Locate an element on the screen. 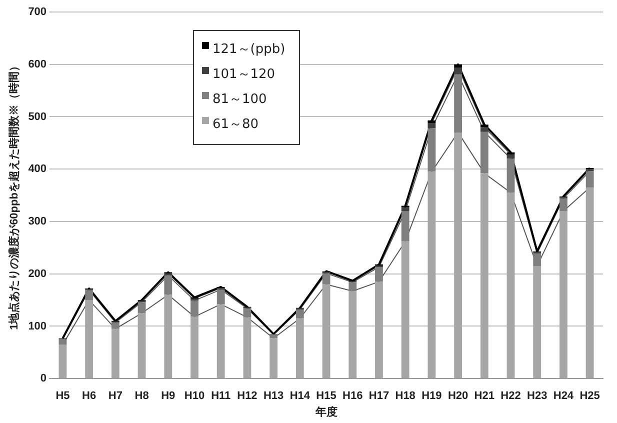 This screenshot has width=617, height=423. y-tick-label: 100 is located at coordinates (37, 326).